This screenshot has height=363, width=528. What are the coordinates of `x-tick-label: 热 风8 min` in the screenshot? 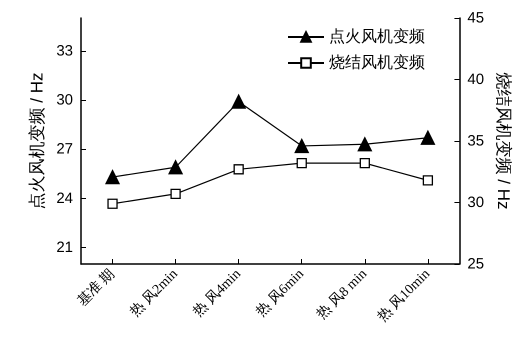 It's located at (342, 294).